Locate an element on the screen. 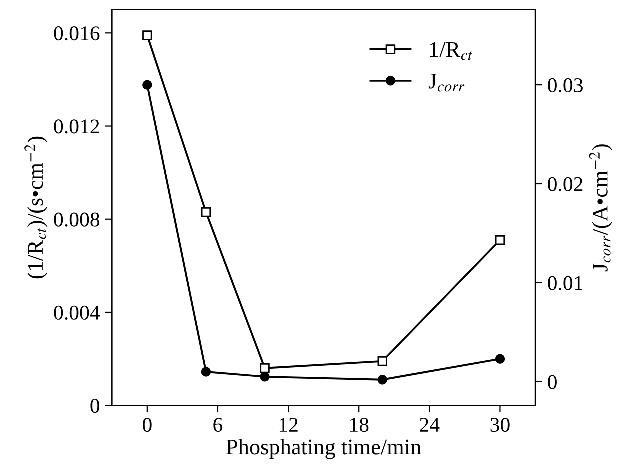  x-tick-label: 30 is located at coordinates (500, 425).